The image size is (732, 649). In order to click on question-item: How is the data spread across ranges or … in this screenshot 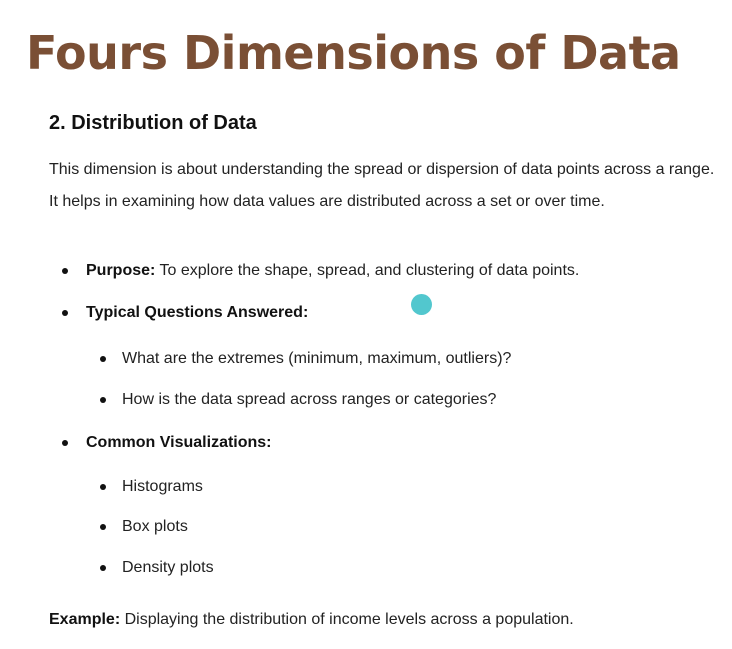, I will do `click(309, 399)`.